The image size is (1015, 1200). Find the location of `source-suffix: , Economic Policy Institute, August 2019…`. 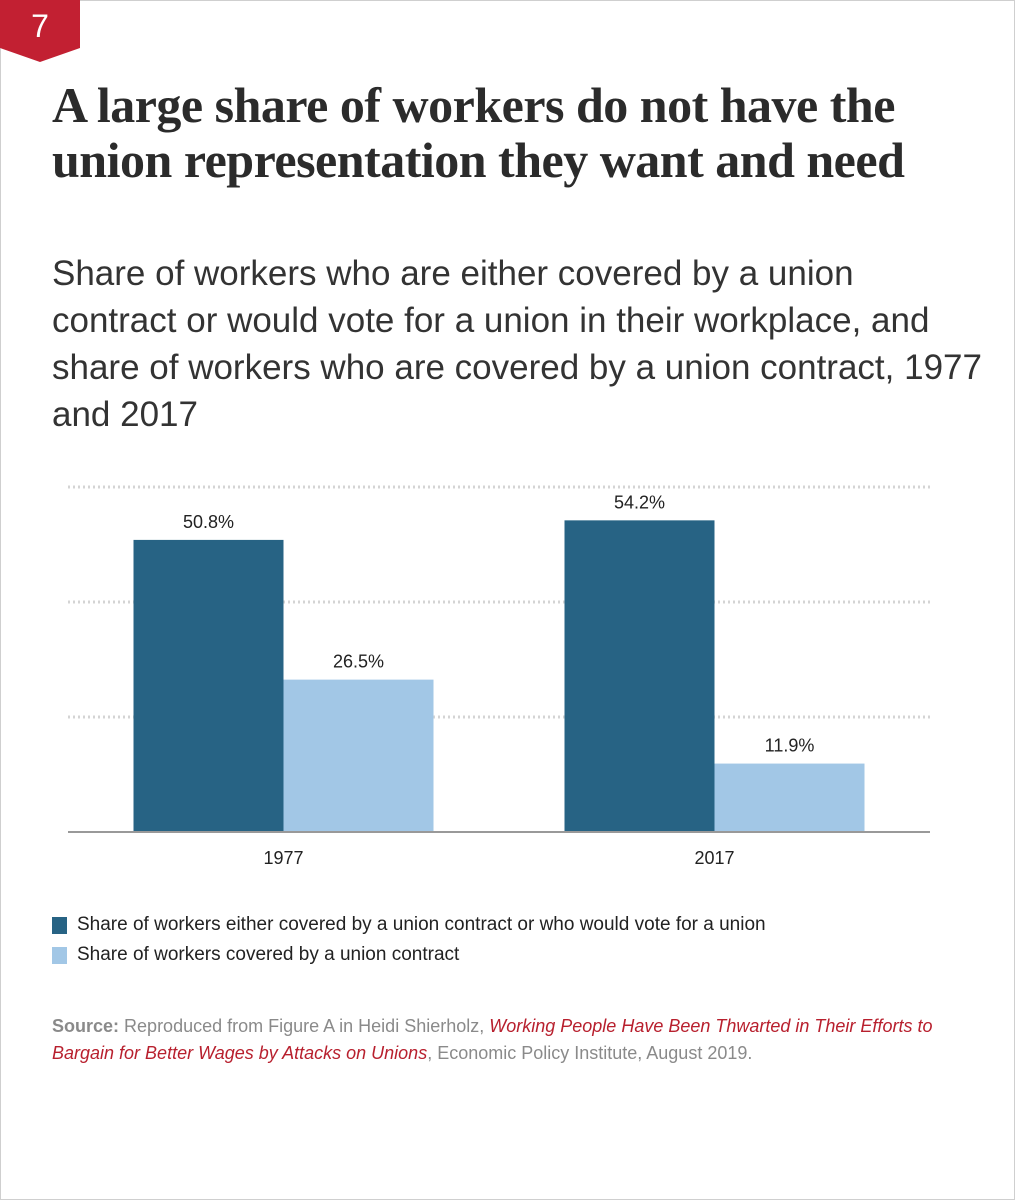

source-suffix: , Economic Policy Institute, August 2019… is located at coordinates (590, 1053).